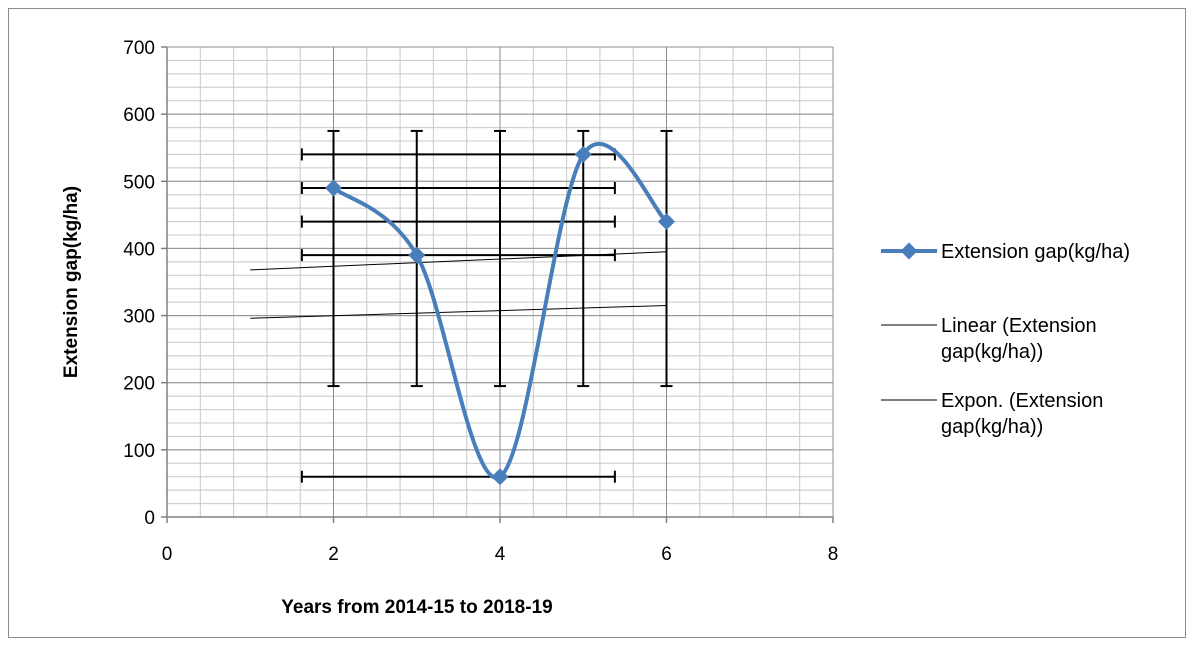 The image size is (1196, 651). Describe the element at coordinates (139, 115) in the screenshot. I see `y-tick-label: 600` at that location.